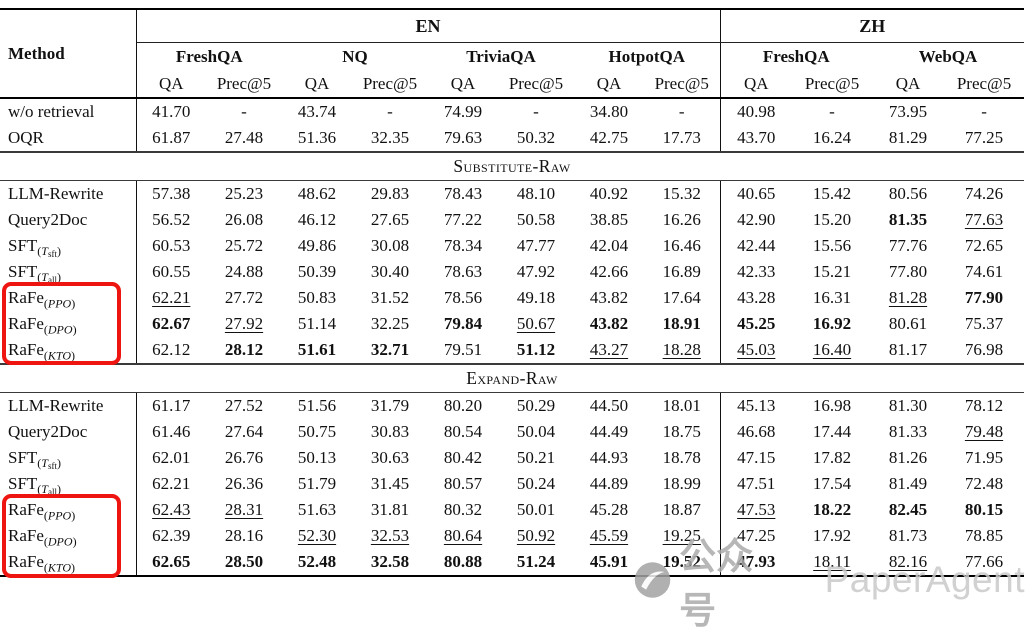 This screenshot has height=634, width=1025. Describe the element at coordinates (317, 111) in the screenshot. I see `metric-value: 43.74` at that location.